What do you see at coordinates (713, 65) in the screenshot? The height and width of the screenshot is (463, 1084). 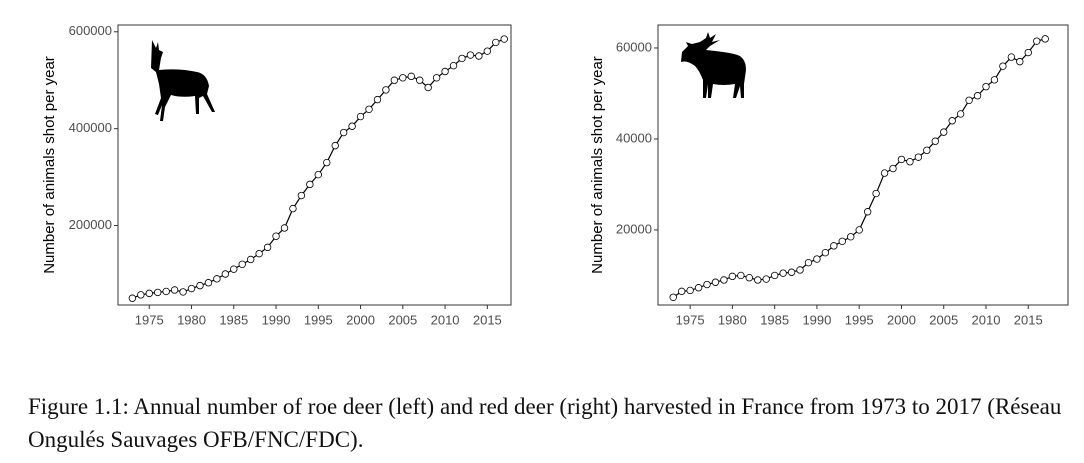 I see `red-deer-icon` at bounding box center [713, 65].